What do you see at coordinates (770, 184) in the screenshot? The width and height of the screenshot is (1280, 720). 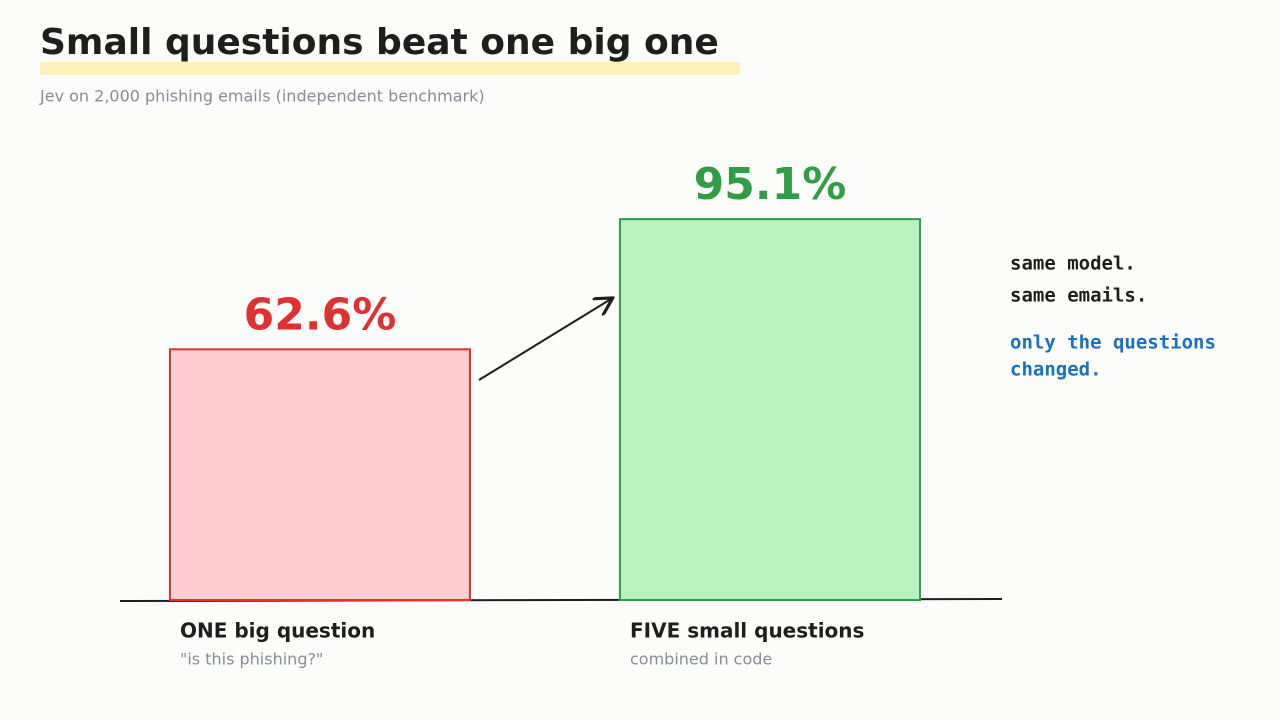 I see `value-label: 95.1%` at bounding box center [770, 184].